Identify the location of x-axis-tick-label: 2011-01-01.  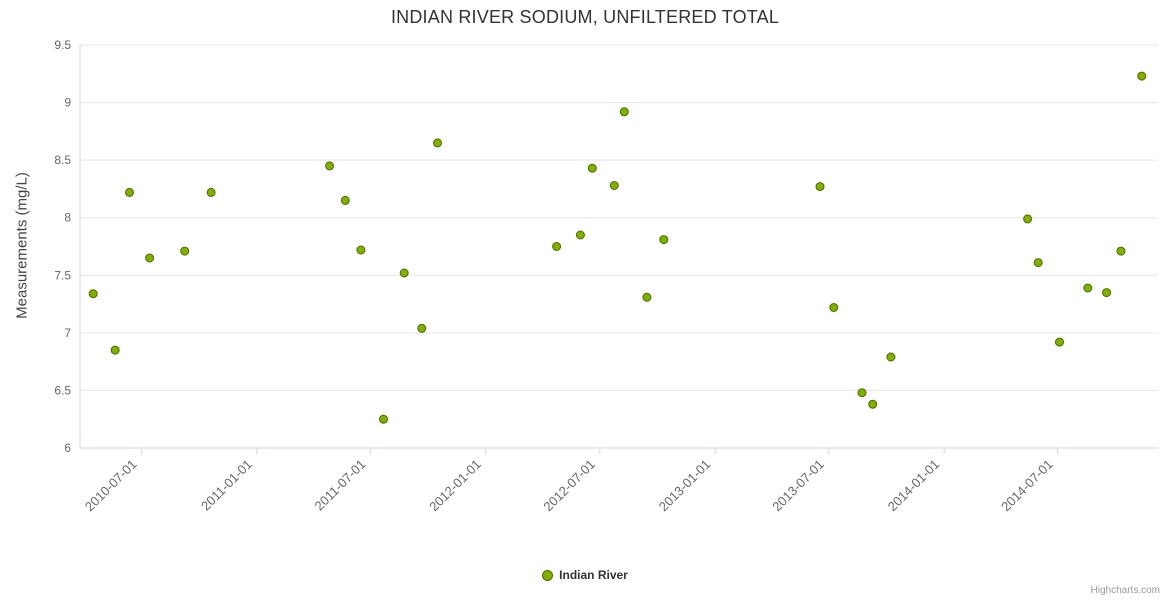
(226, 485).